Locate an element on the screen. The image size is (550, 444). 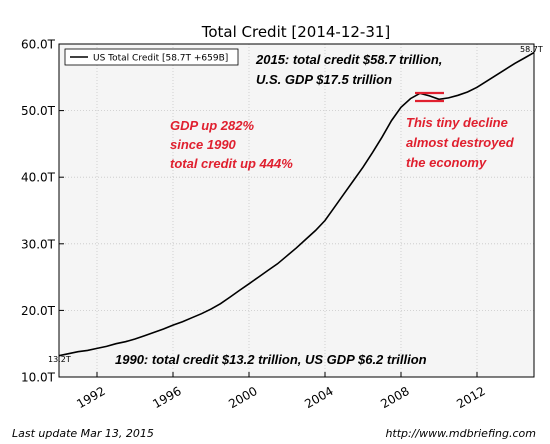
annotation-decline-line1: This tiny decline is located at coordinates (457, 122).